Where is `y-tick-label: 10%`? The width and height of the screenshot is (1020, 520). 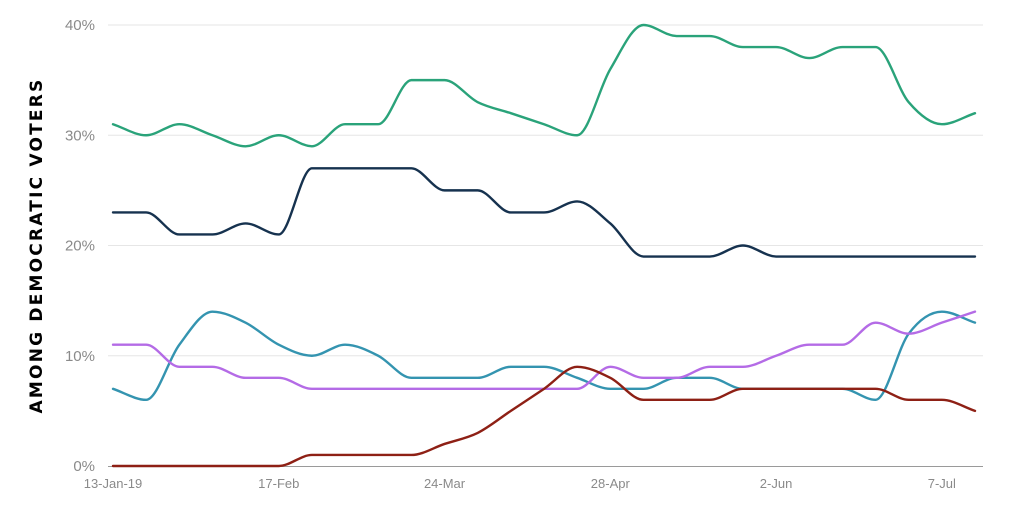 y-tick-label: 10% is located at coordinates (80, 356).